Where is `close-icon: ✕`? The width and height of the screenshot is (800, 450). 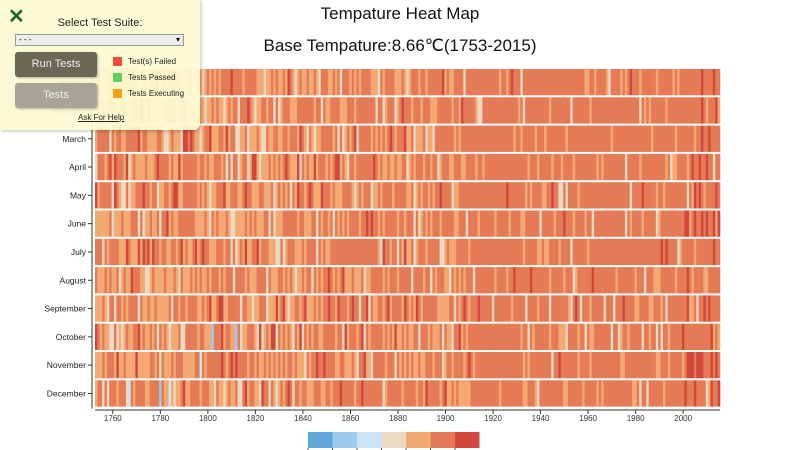
close-icon: ✕ is located at coordinates (16, 17).